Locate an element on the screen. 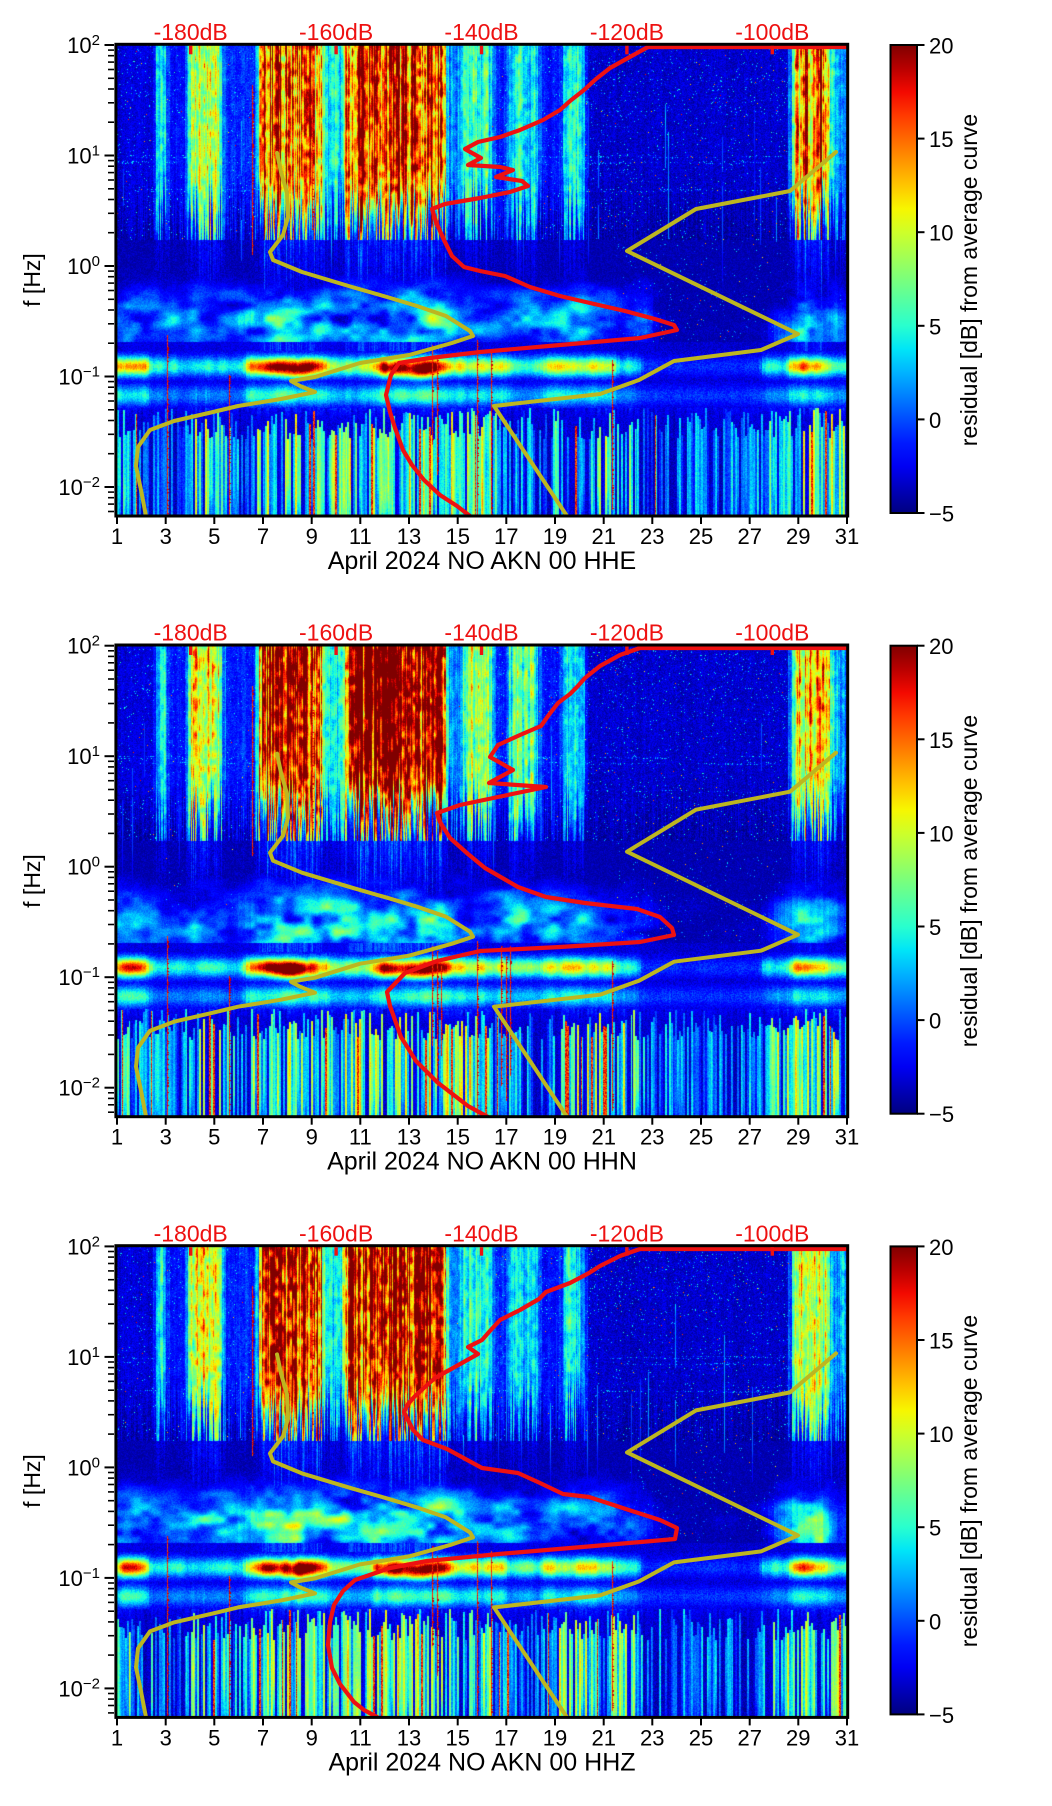 This screenshot has width=1052, height=1806. svg-text: April 2024 NO AKN 00 HHN is located at coordinates (482, 1162).